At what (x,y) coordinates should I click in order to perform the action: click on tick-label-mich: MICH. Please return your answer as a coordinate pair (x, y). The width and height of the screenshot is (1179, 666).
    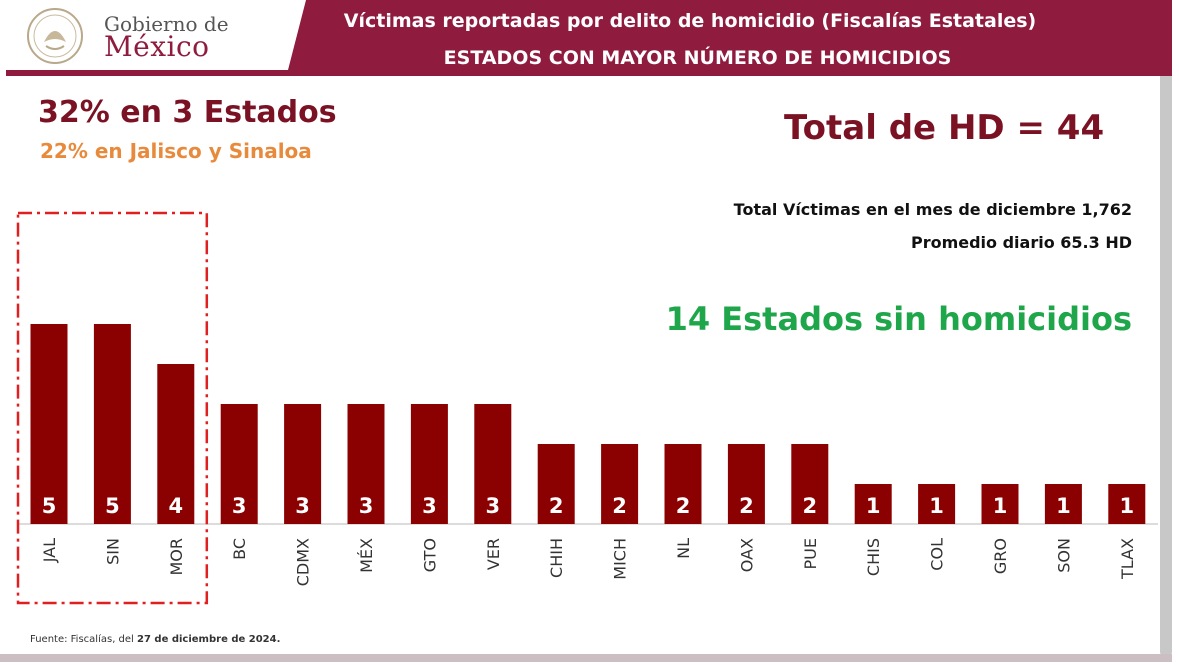
    Looking at the image, I should click on (620, 559).